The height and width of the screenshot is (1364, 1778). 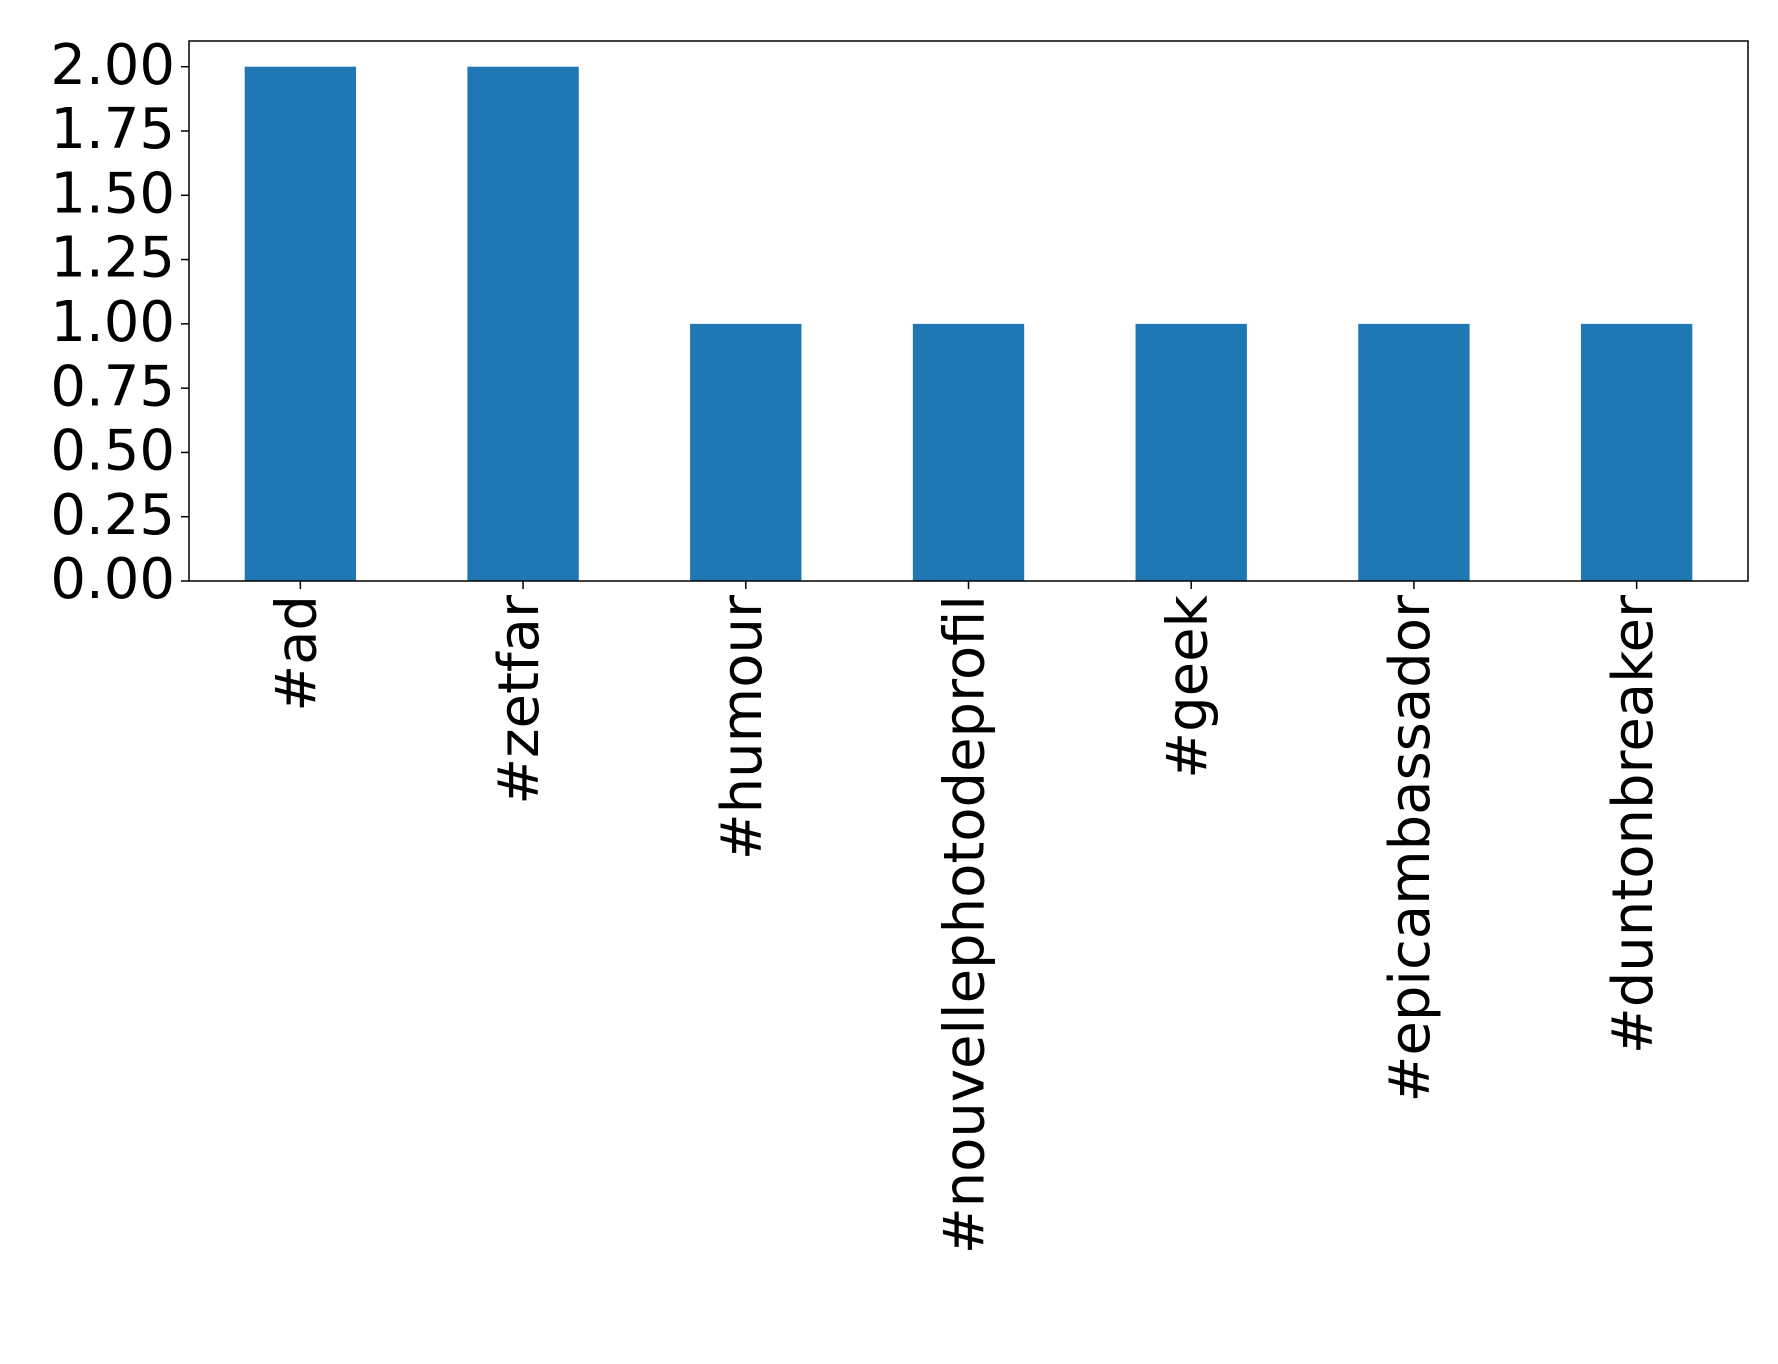 What do you see at coordinates (965, 924) in the screenshot?
I see `x-tick-label: #nouvellephotodeprofil` at bounding box center [965, 924].